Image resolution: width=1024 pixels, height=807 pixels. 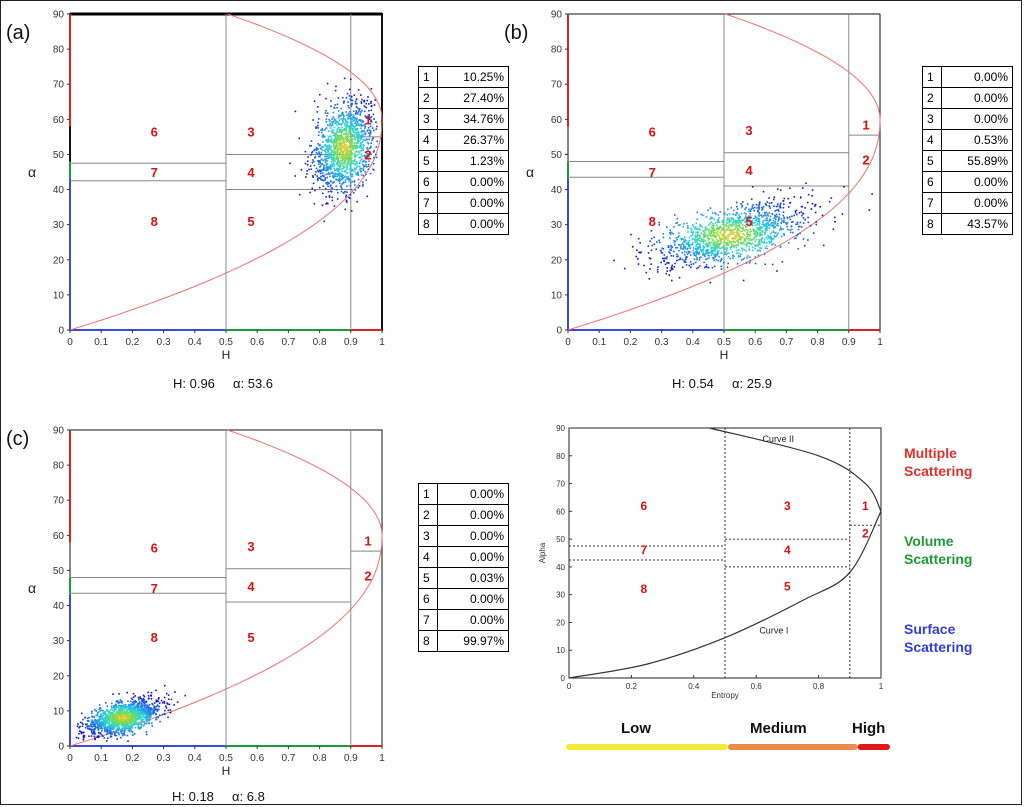 I want to click on zone-table-row: 4 0.00%, so click(x=463, y=557).